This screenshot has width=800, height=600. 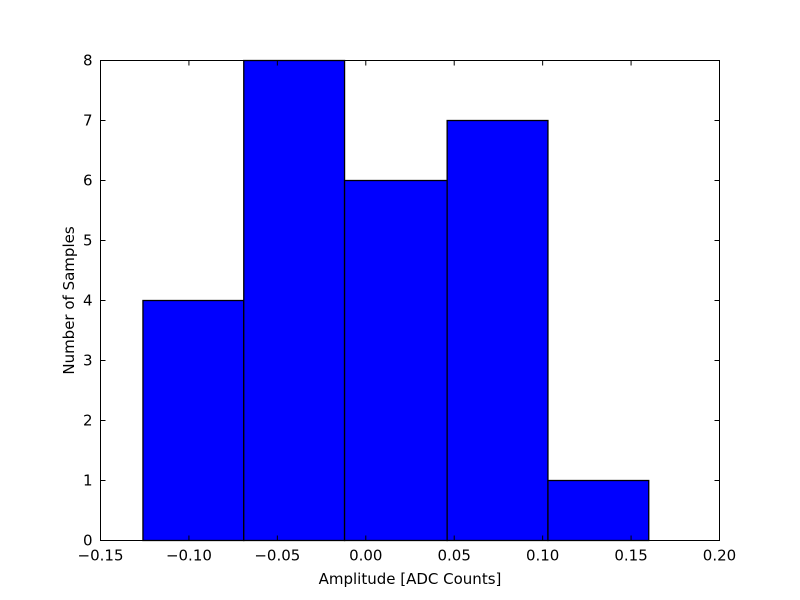 What do you see at coordinates (189, 556) in the screenshot?
I see `x-tick-label: −0.10` at bounding box center [189, 556].